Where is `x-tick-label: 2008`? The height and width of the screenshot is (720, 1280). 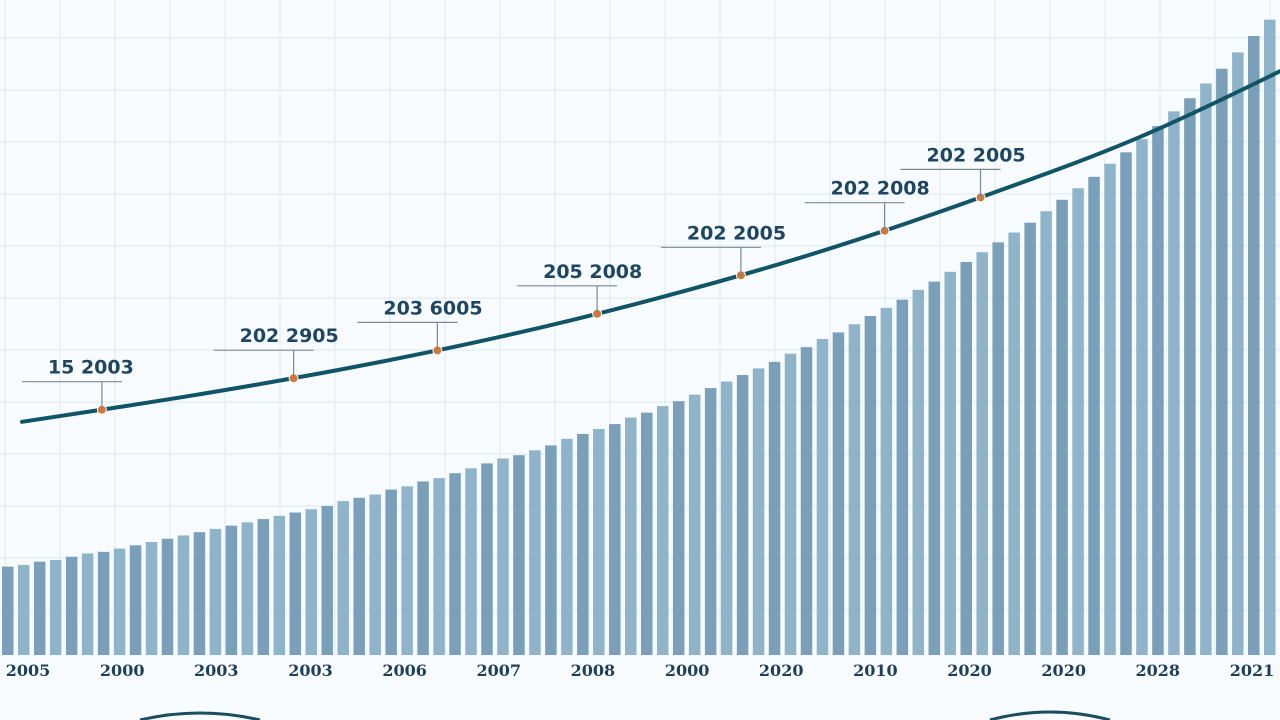 x-tick-label: 2008 is located at coordinates (593, 670).